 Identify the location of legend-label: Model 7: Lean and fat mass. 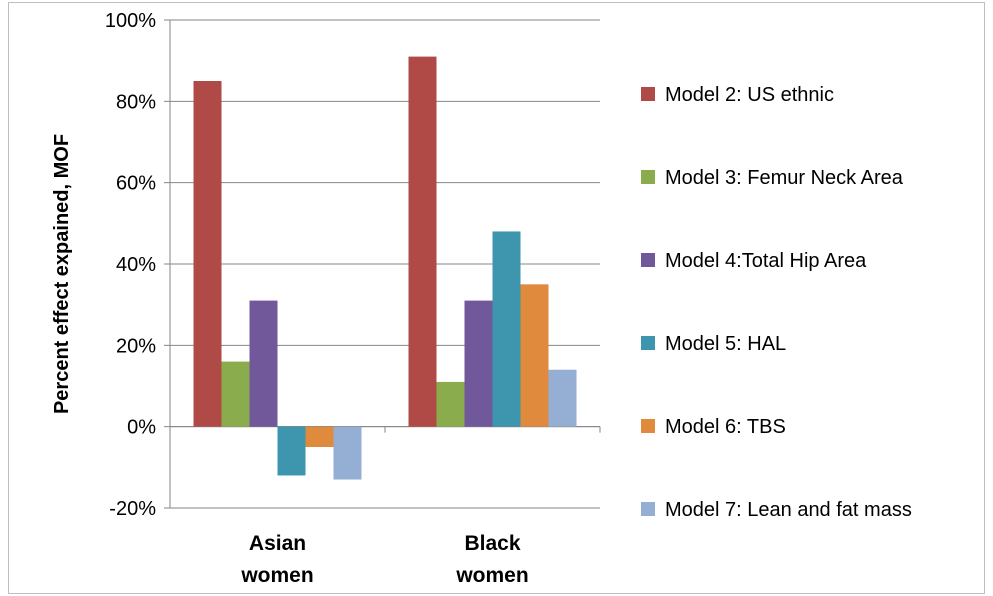
(788, 510).